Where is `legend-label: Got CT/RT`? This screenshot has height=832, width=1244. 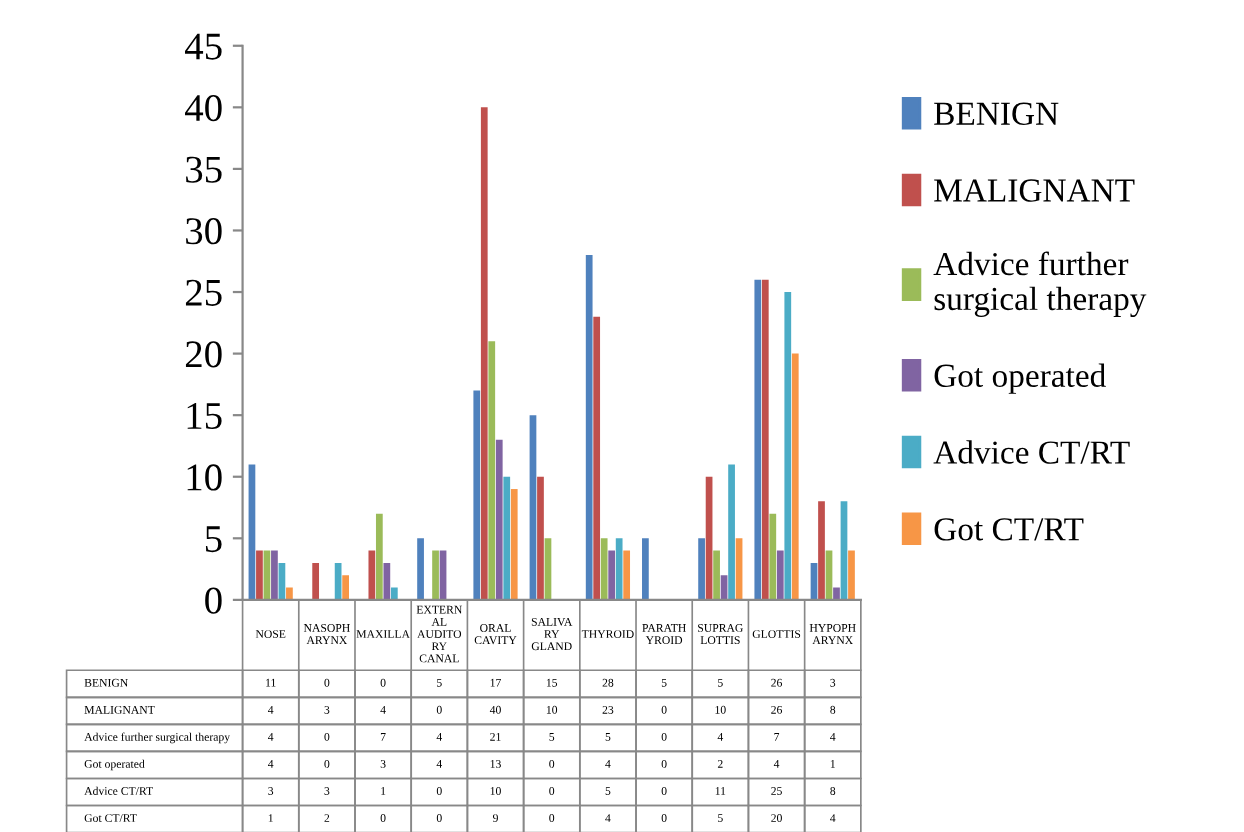
legend-label: Got CT/RT is located at coordinates (1009, 529).